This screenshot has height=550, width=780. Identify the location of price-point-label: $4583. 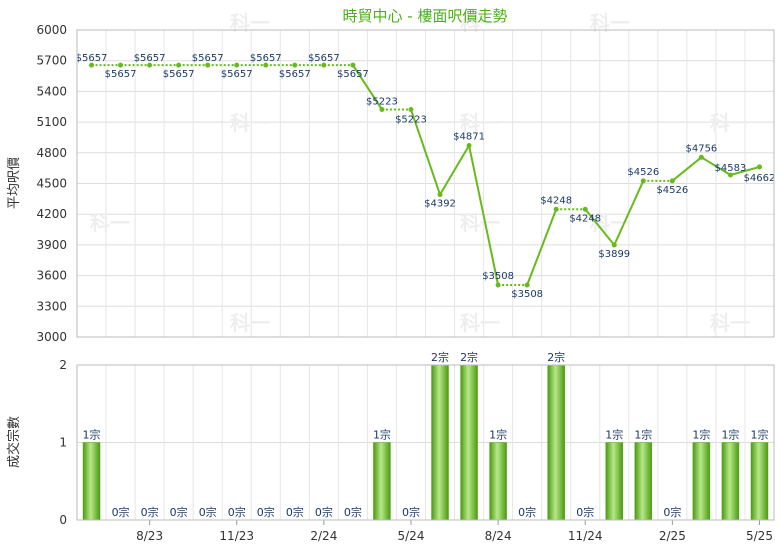
(731, 168).